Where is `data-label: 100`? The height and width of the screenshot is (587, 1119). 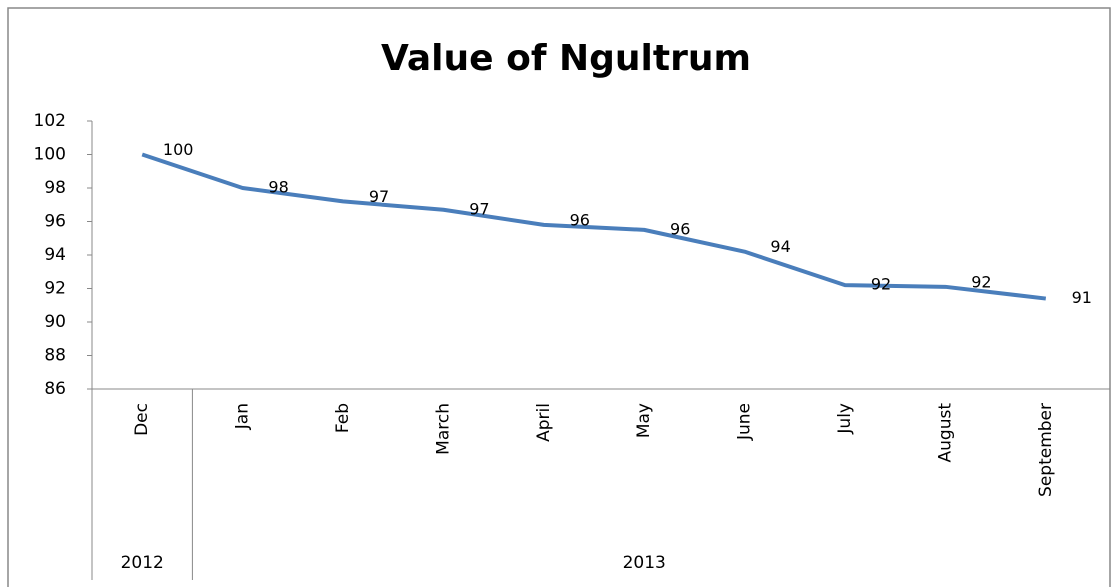
data-label: 100 is located at coordinates (178, 149).